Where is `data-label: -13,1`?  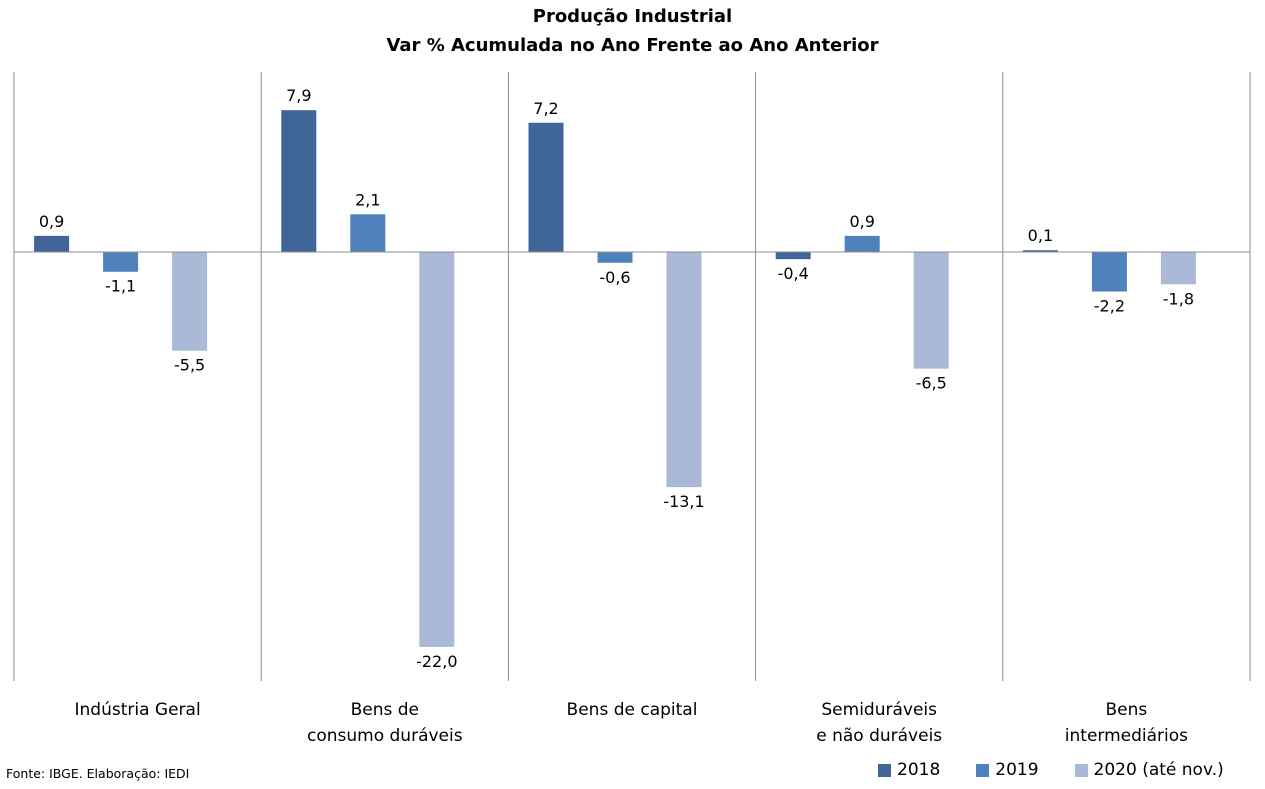 data-label: -13,1 is located at coordinates (683, 501).